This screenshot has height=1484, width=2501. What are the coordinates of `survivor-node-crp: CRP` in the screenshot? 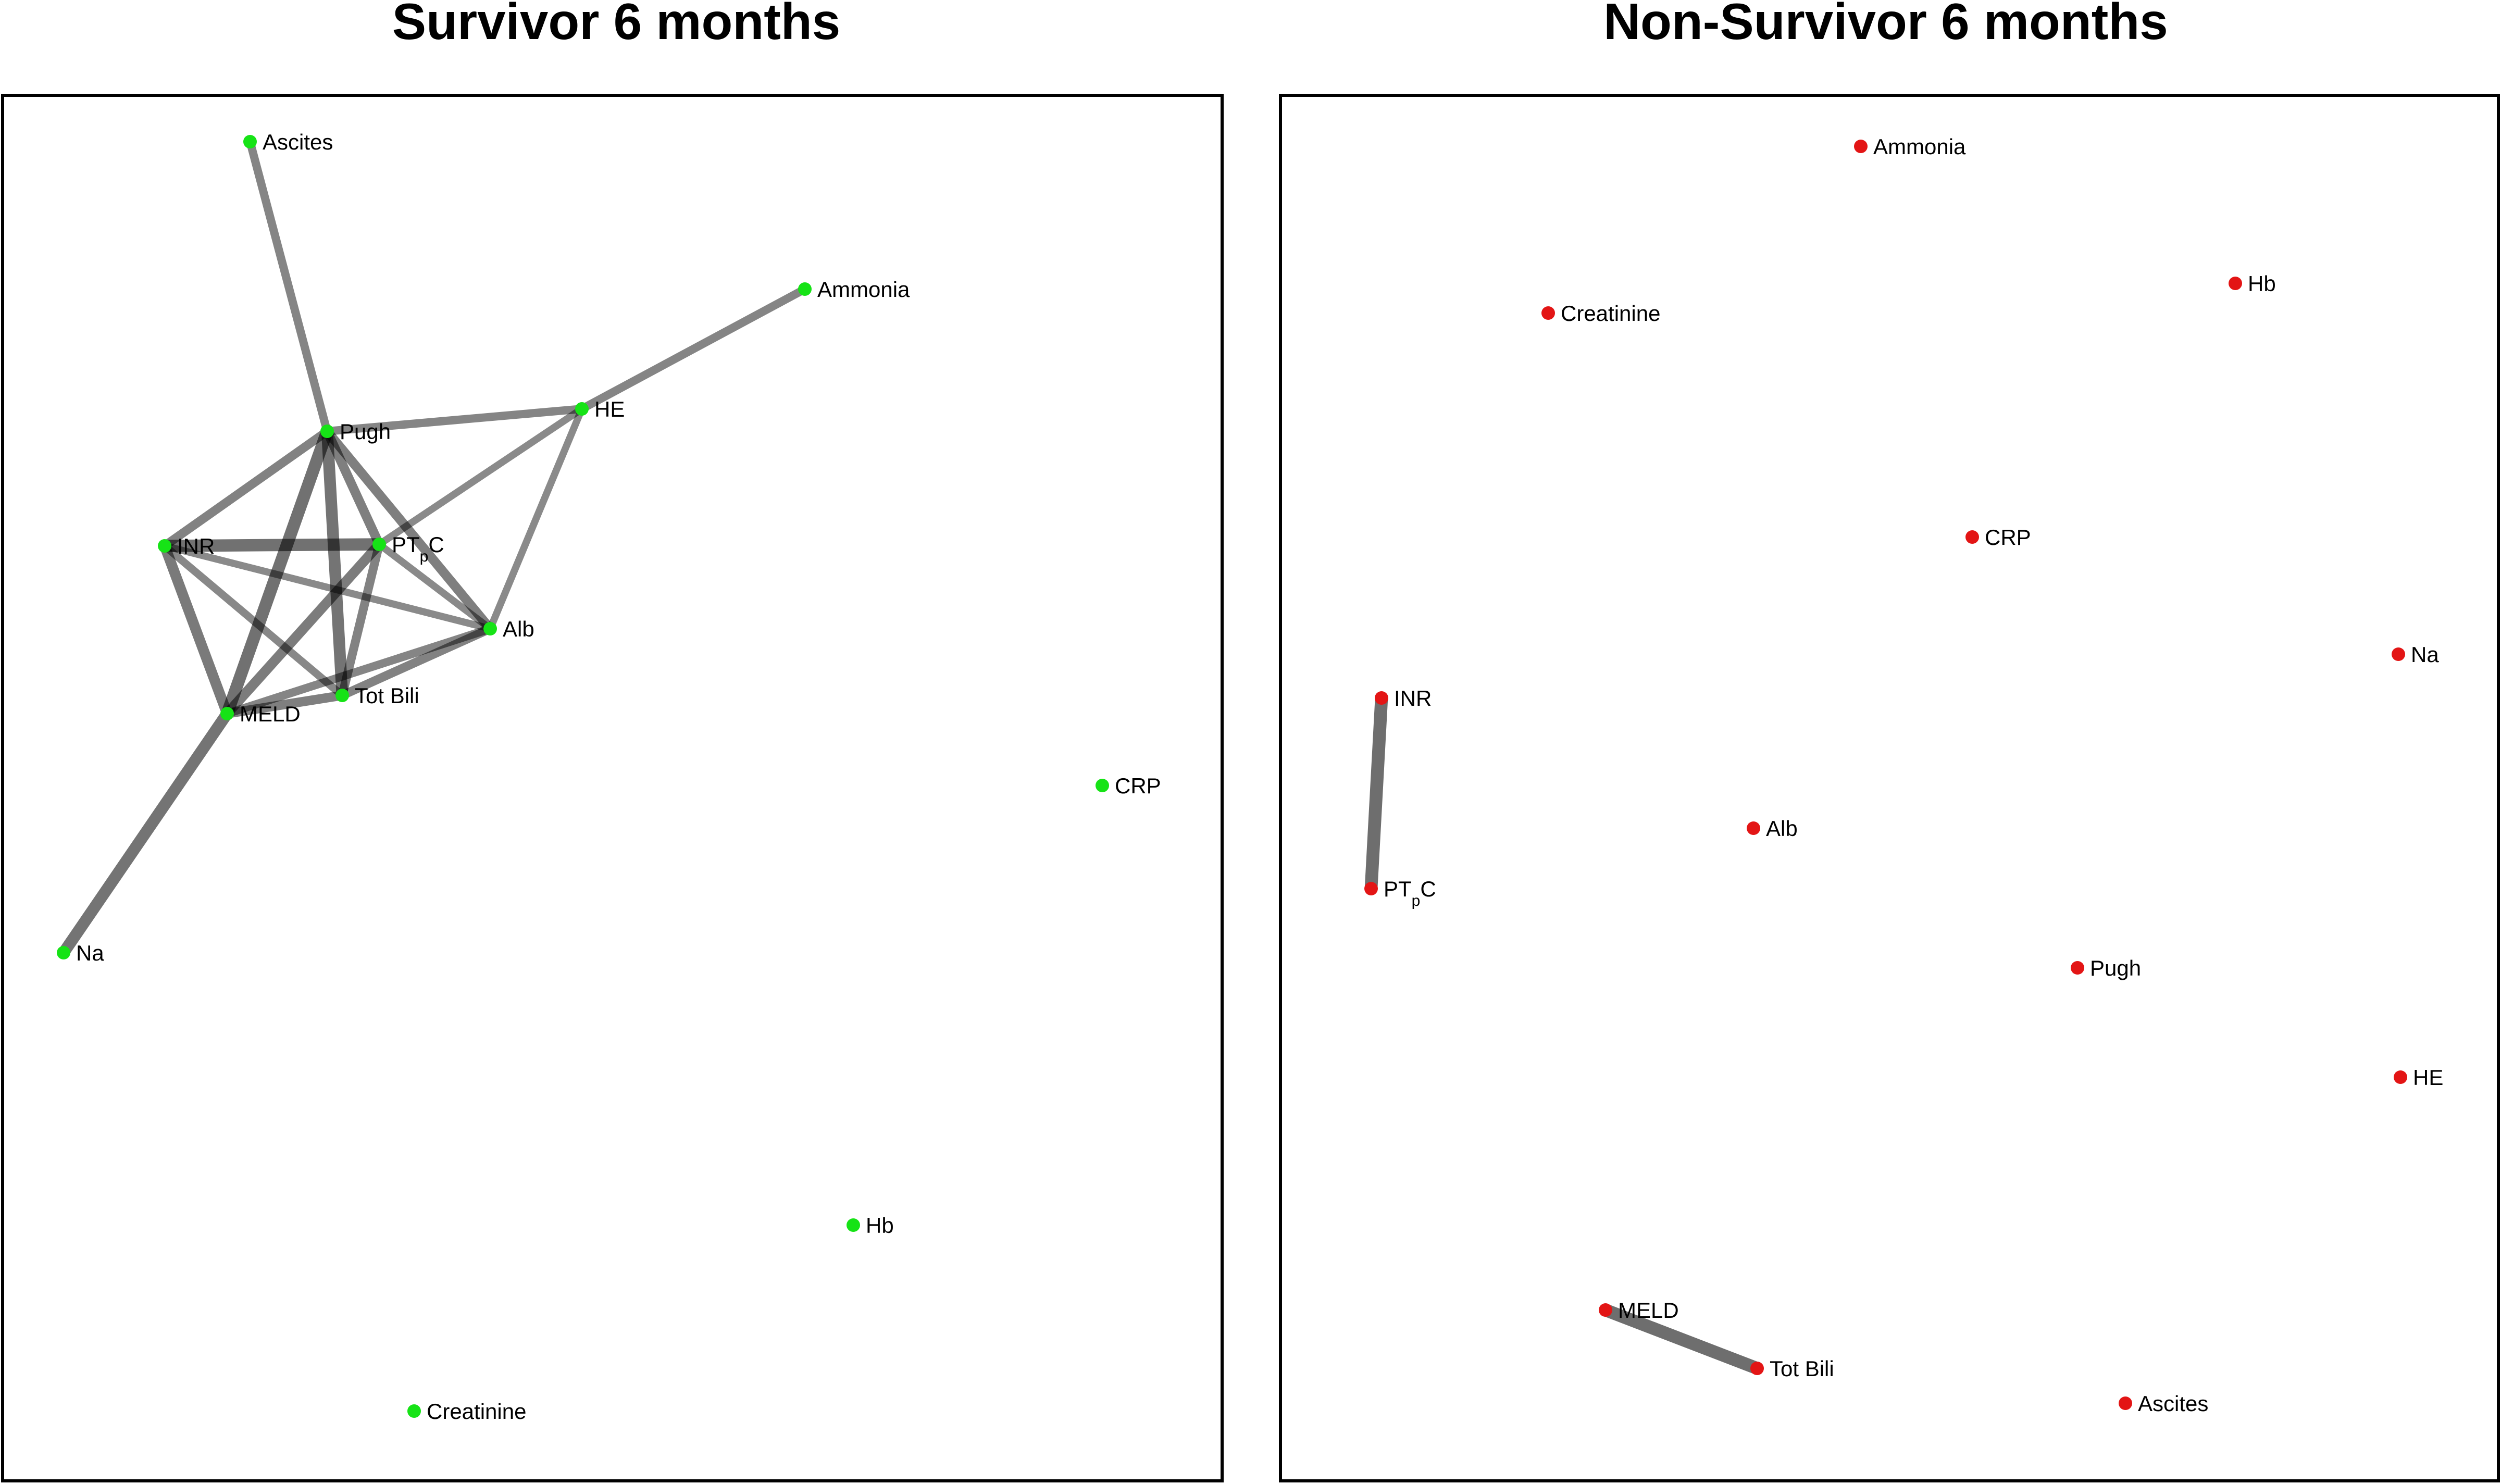 It's located at (1128, 786).